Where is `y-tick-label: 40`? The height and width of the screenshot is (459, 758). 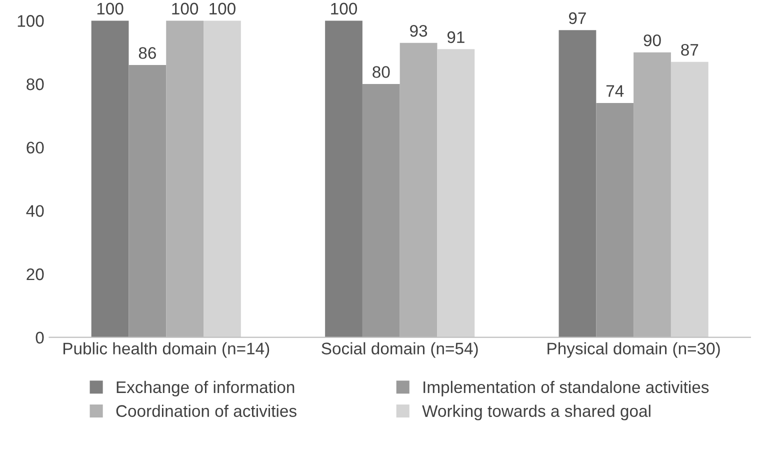 y-tick-label: 40 is located at coordinates (35, 211).